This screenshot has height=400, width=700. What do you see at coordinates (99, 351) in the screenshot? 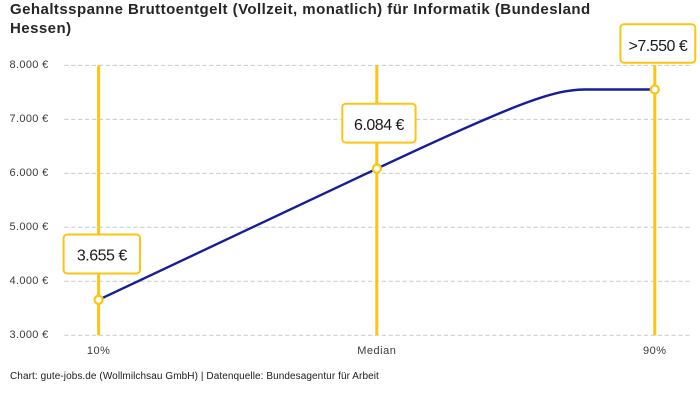
I see `svg-text: 10%` at bounding box center [99, 351].